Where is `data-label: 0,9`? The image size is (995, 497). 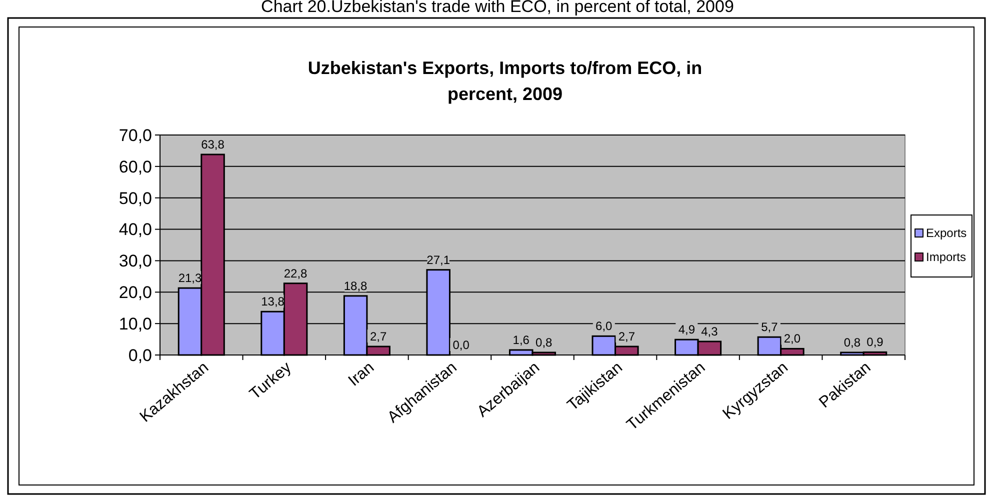
data-label: 0,9 is located at coordinates (875, 342).